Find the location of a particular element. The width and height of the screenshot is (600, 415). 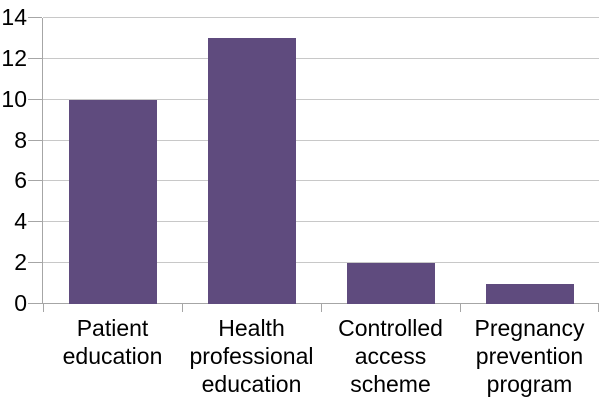

x-axis-label: Patient education is located at coordinates (112, 342).